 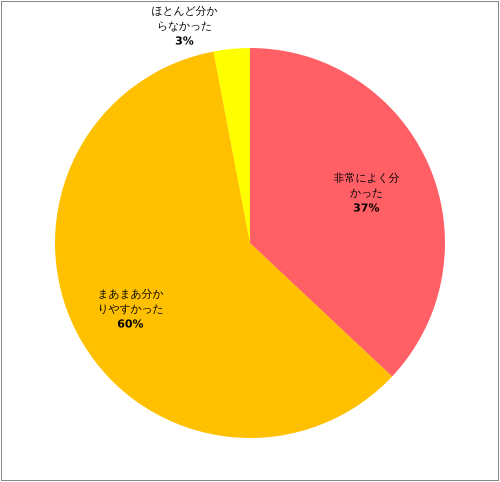 What do you see at coordinates (184, 18) in the screenshot?
I see `slice-label: ほとんど分からなかった` at bounding box center [184, 18].